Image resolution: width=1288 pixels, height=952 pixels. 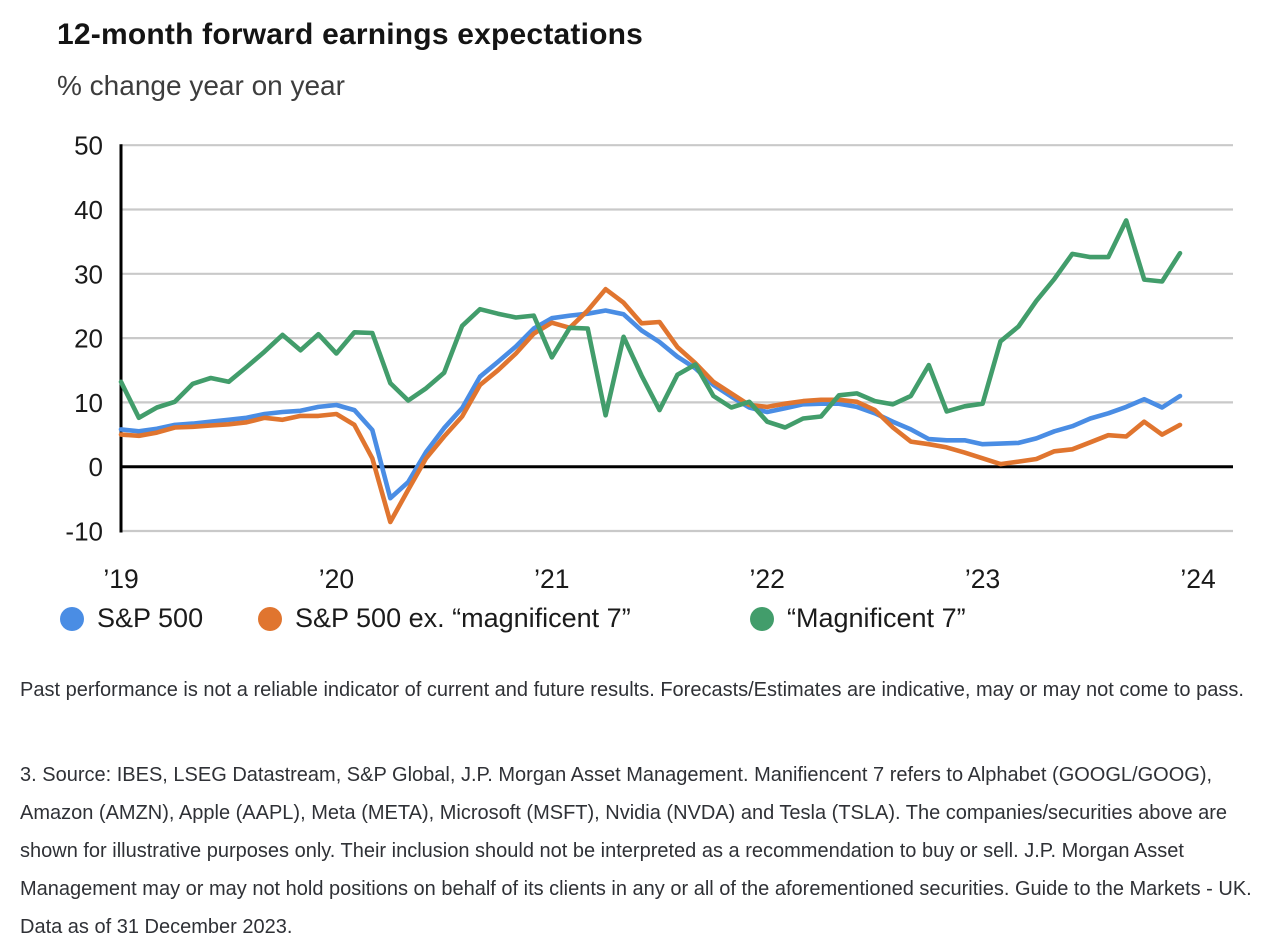 I want to click on y-tick-label: 40, so click(x=88, y=210).